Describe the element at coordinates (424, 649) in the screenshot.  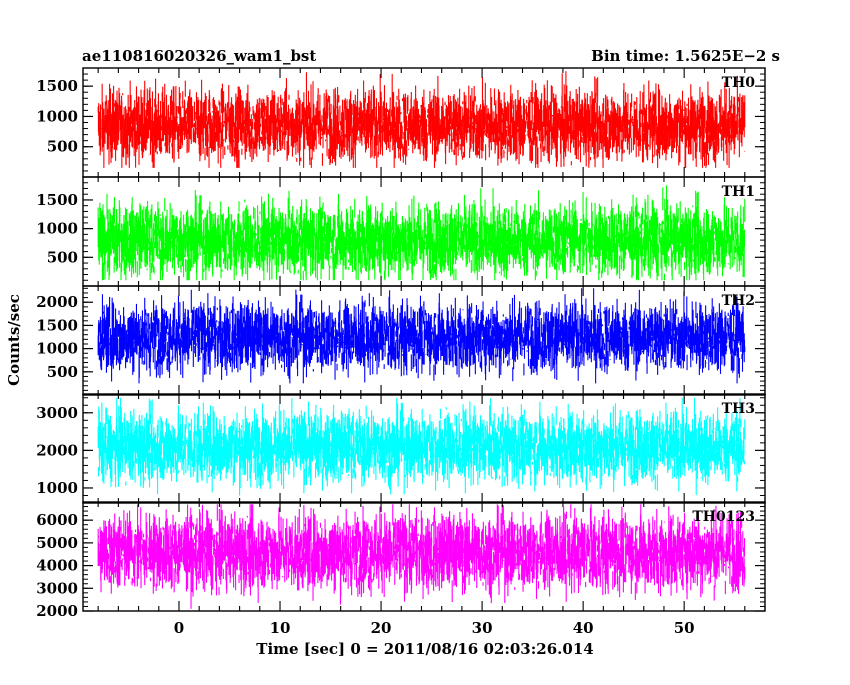
I see `x-axis-title: Time [sec] 0 = 2011/08/16 02:03:26.014` at that location.